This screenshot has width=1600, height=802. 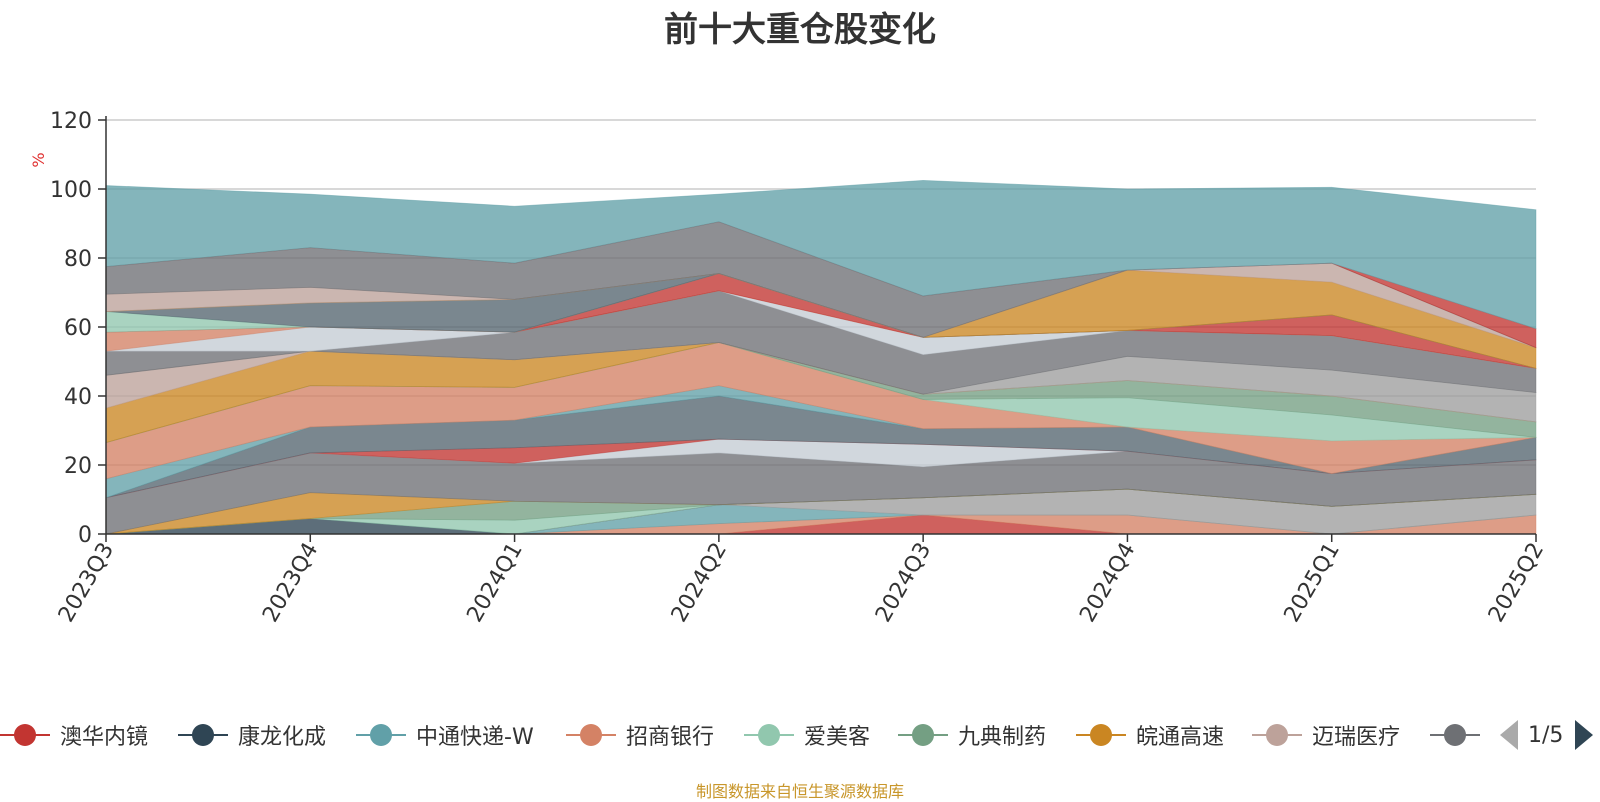 What do you see at coordinates (1107, 583) in the screenshot?
I see `x-tick-label: 2024Q4` at bounding box center [1107, 583].